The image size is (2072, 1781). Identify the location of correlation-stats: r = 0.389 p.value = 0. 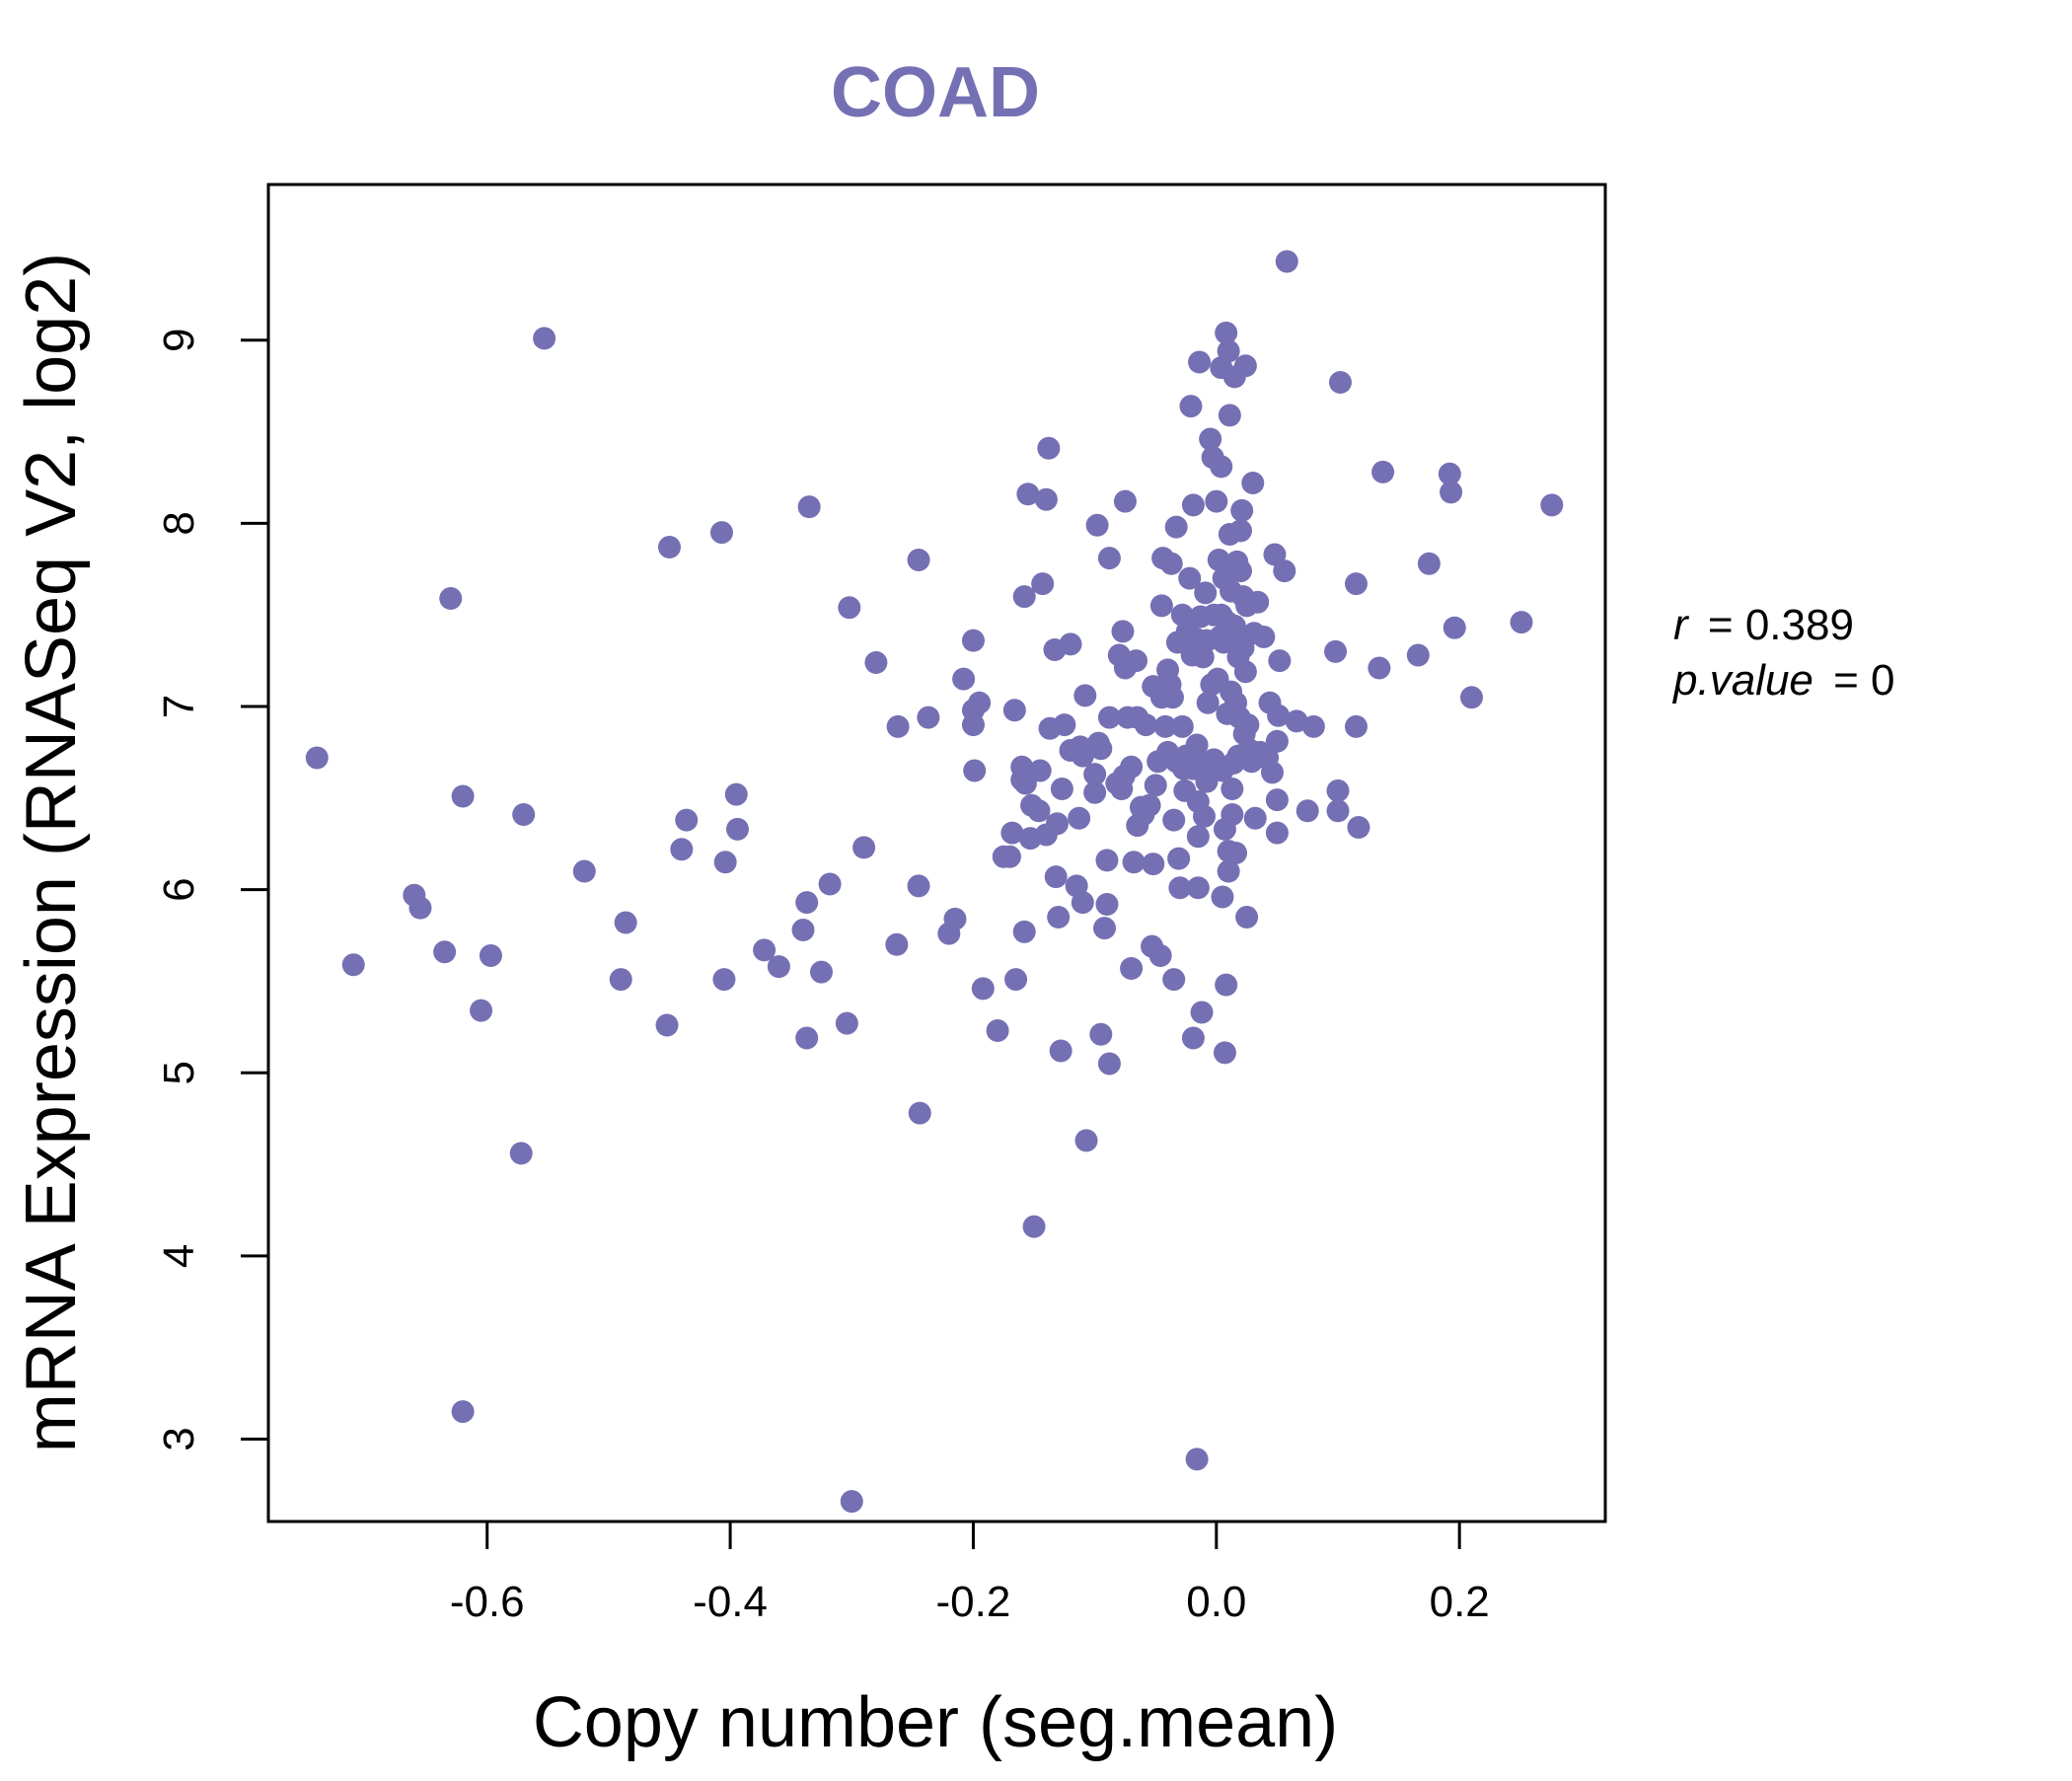
(1783, 653).